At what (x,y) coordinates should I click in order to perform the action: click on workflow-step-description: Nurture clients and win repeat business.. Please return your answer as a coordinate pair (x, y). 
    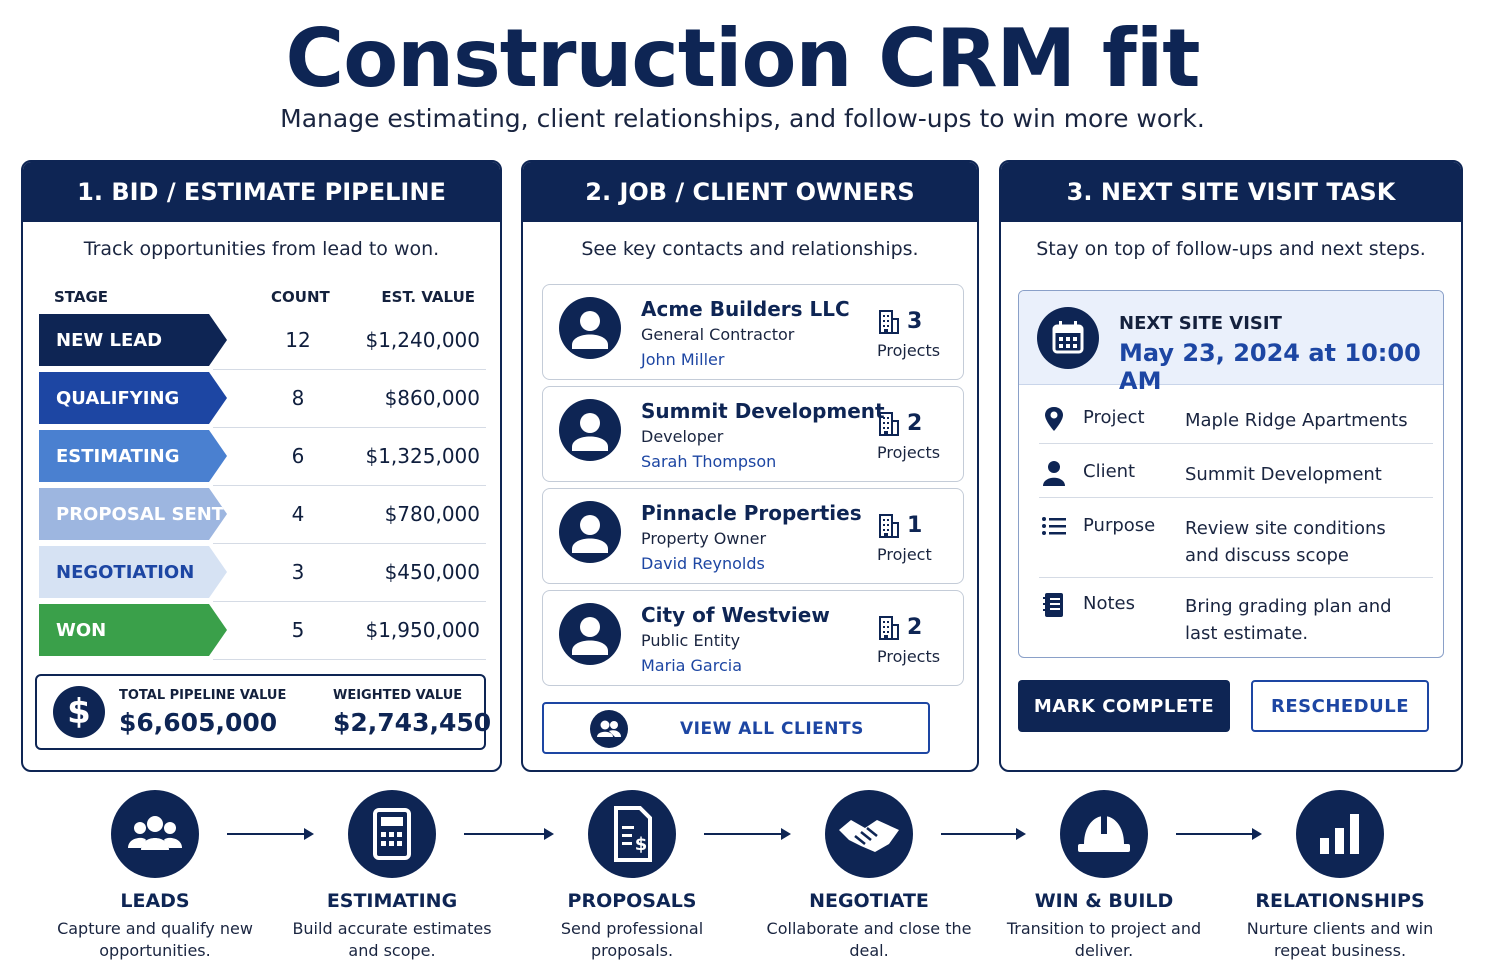
    Looking at the image, I should click on (1340, 939).